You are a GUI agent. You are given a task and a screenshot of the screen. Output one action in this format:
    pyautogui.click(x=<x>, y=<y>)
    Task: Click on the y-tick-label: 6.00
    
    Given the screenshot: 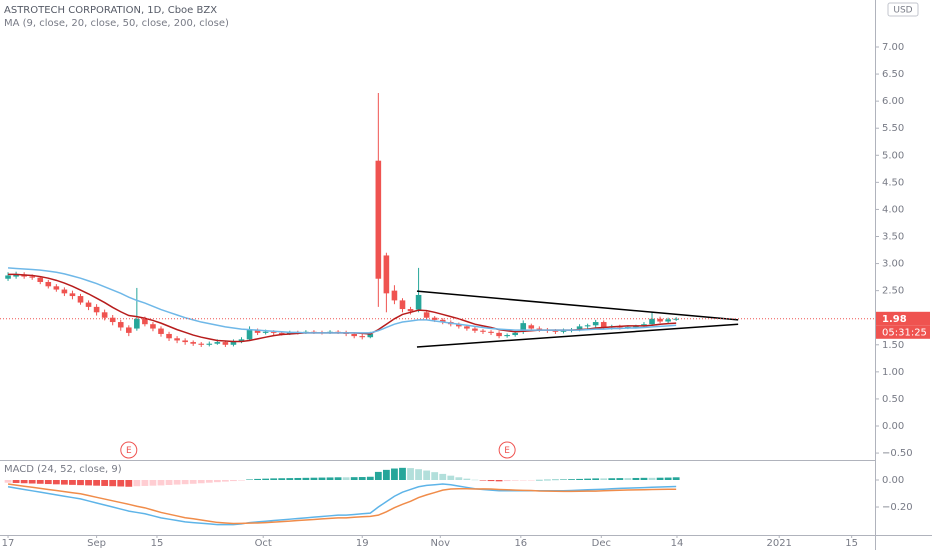 What is the action you would take?
    pyautogui.click(x=893, y=101)
    